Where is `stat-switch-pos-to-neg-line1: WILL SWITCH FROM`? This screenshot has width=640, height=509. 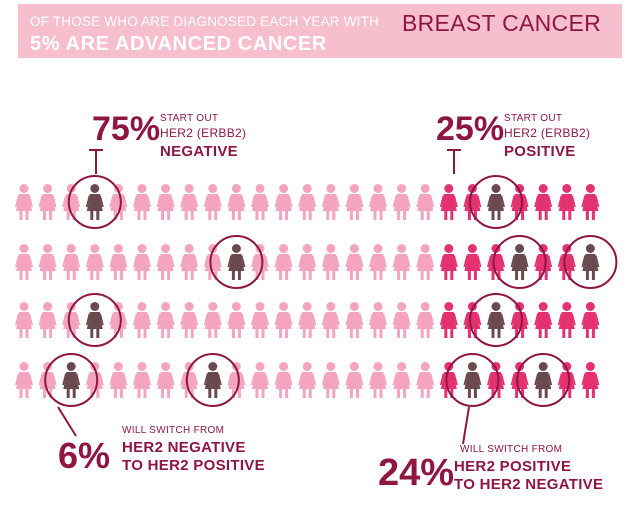
stat-switch-pos-to-neg-line1: WILL SWITCH FROM is located at coordinates (511, 449).